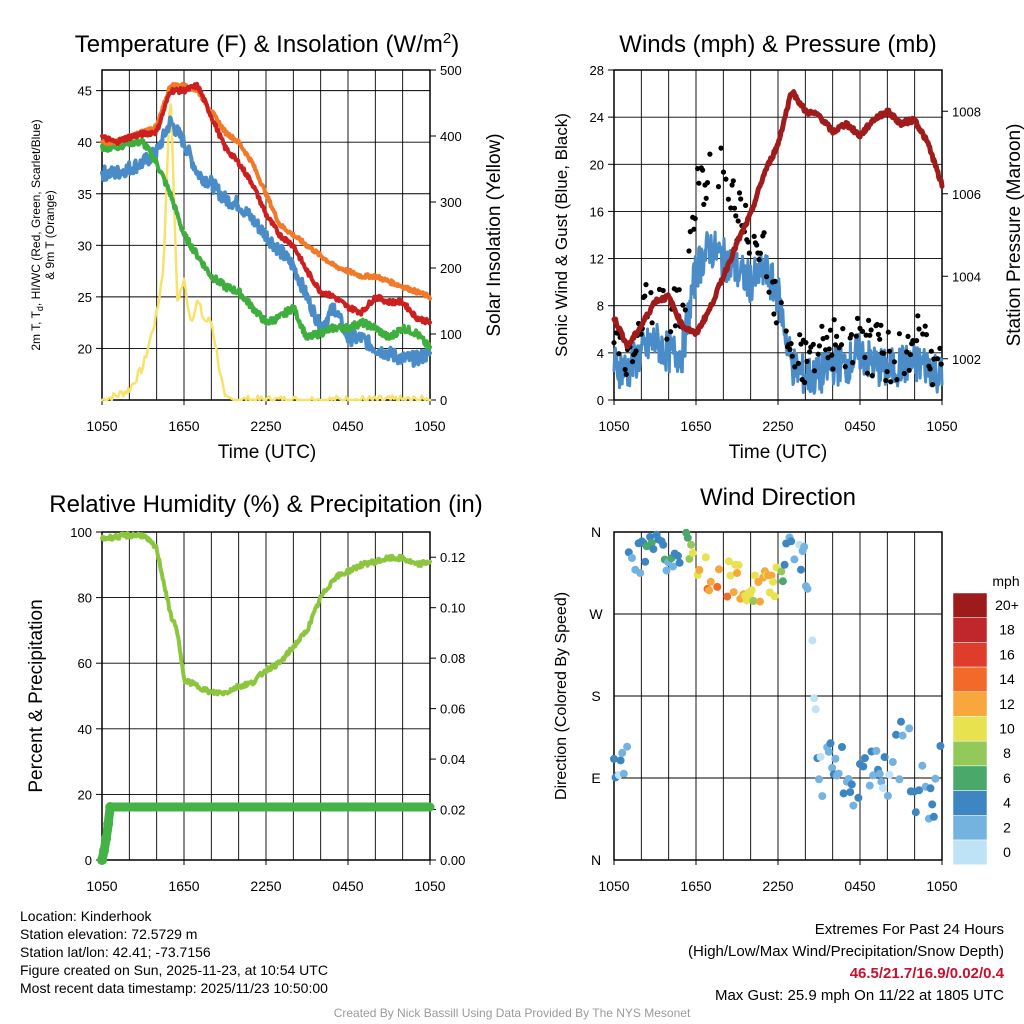 This screenshot has height=1024, width=1024. Describe the element at coordinates (451, 202) in the screenshot. I see `y2-tick-label: 300` at that location.